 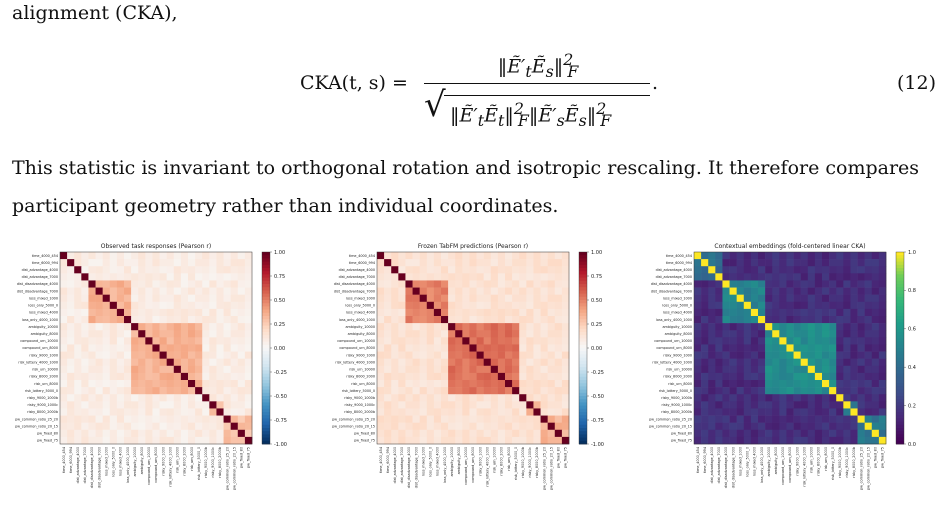 I want to click on col-tick-label: pw_common_ratio_25_20, so click(x=227, y=468).